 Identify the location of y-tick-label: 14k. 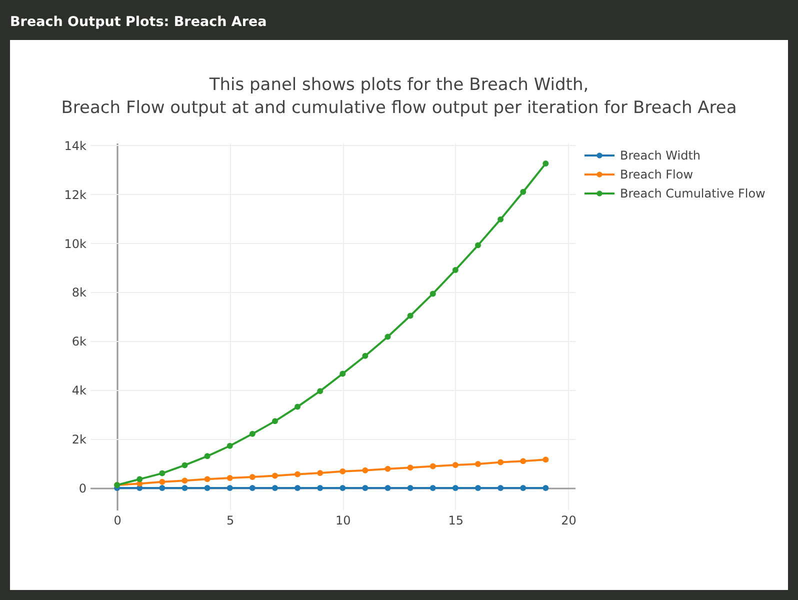
(75, 145).